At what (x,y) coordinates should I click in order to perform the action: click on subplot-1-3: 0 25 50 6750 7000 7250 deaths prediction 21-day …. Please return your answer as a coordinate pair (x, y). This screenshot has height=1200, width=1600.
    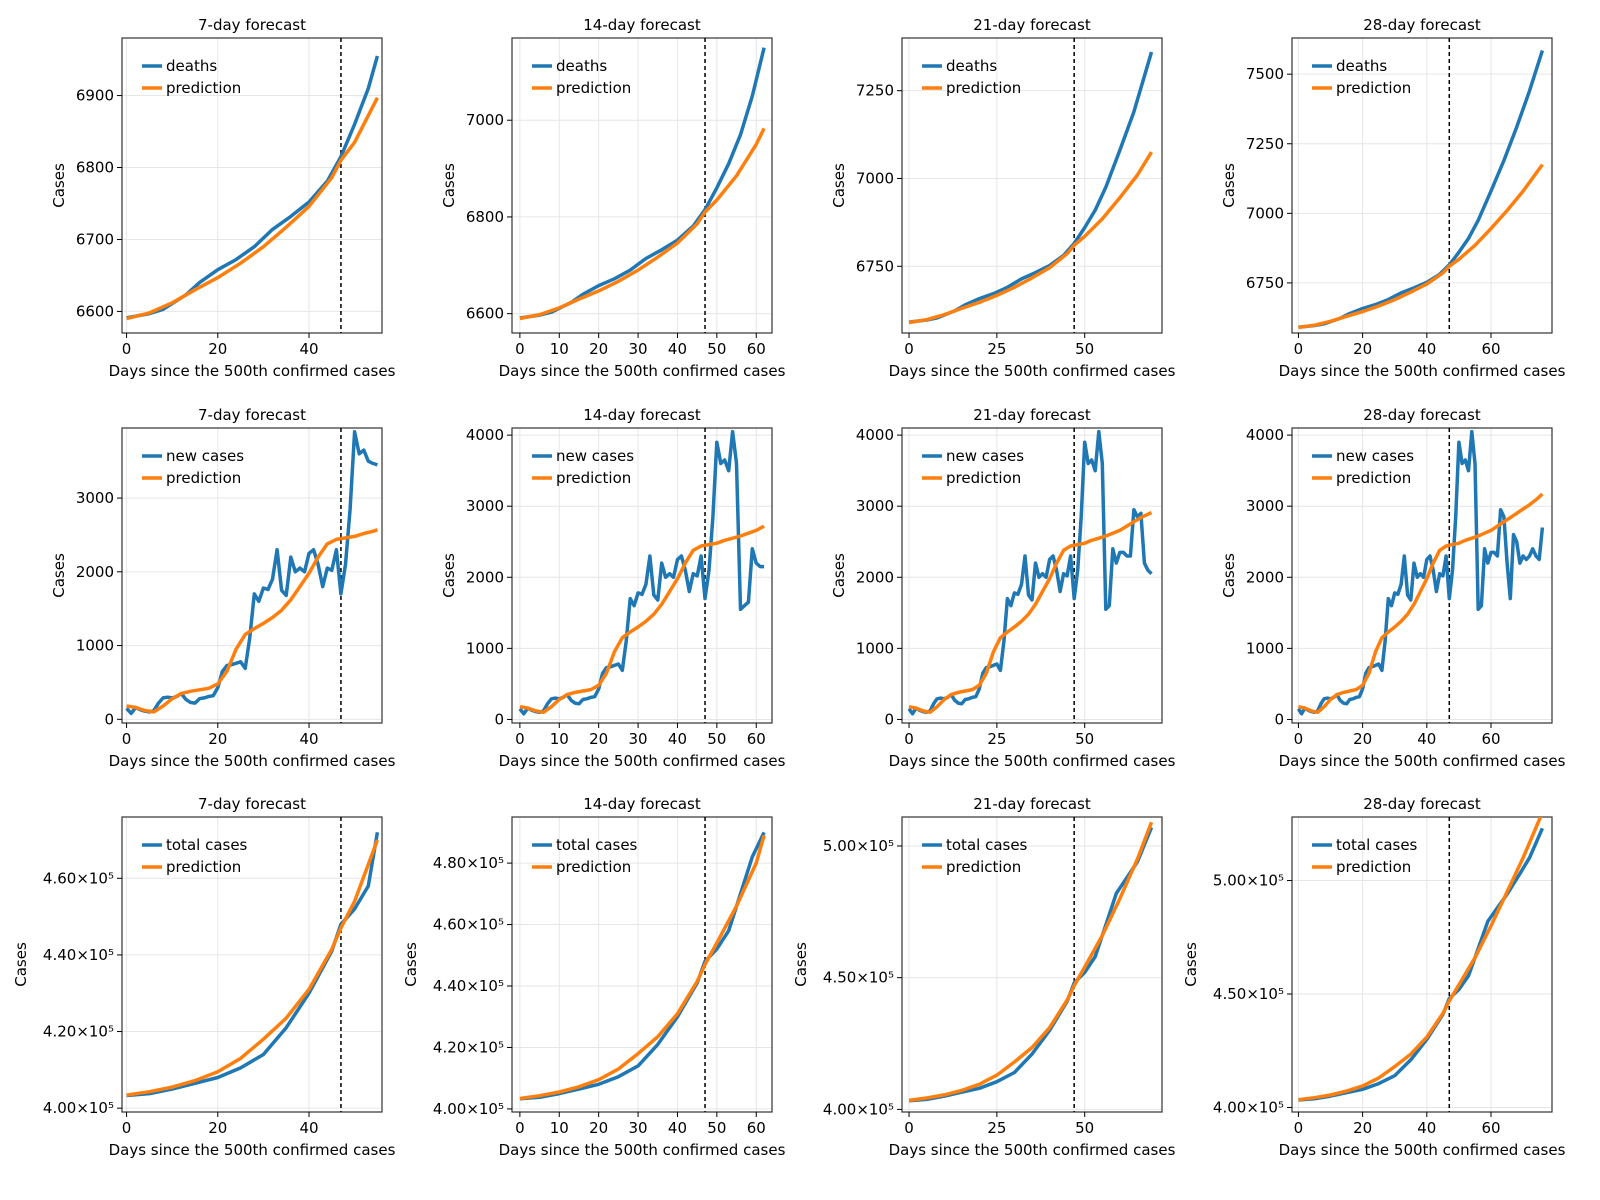
    Looking at the image, I should click on (1003, 198).